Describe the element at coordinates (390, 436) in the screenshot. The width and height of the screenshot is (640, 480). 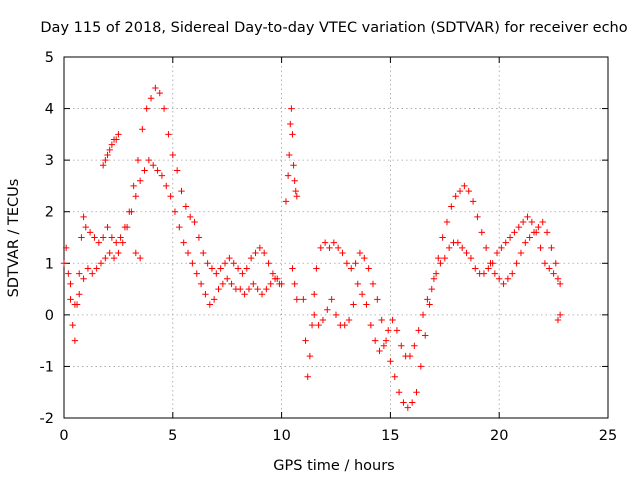
I see `x-tick-label: 15` at that location.